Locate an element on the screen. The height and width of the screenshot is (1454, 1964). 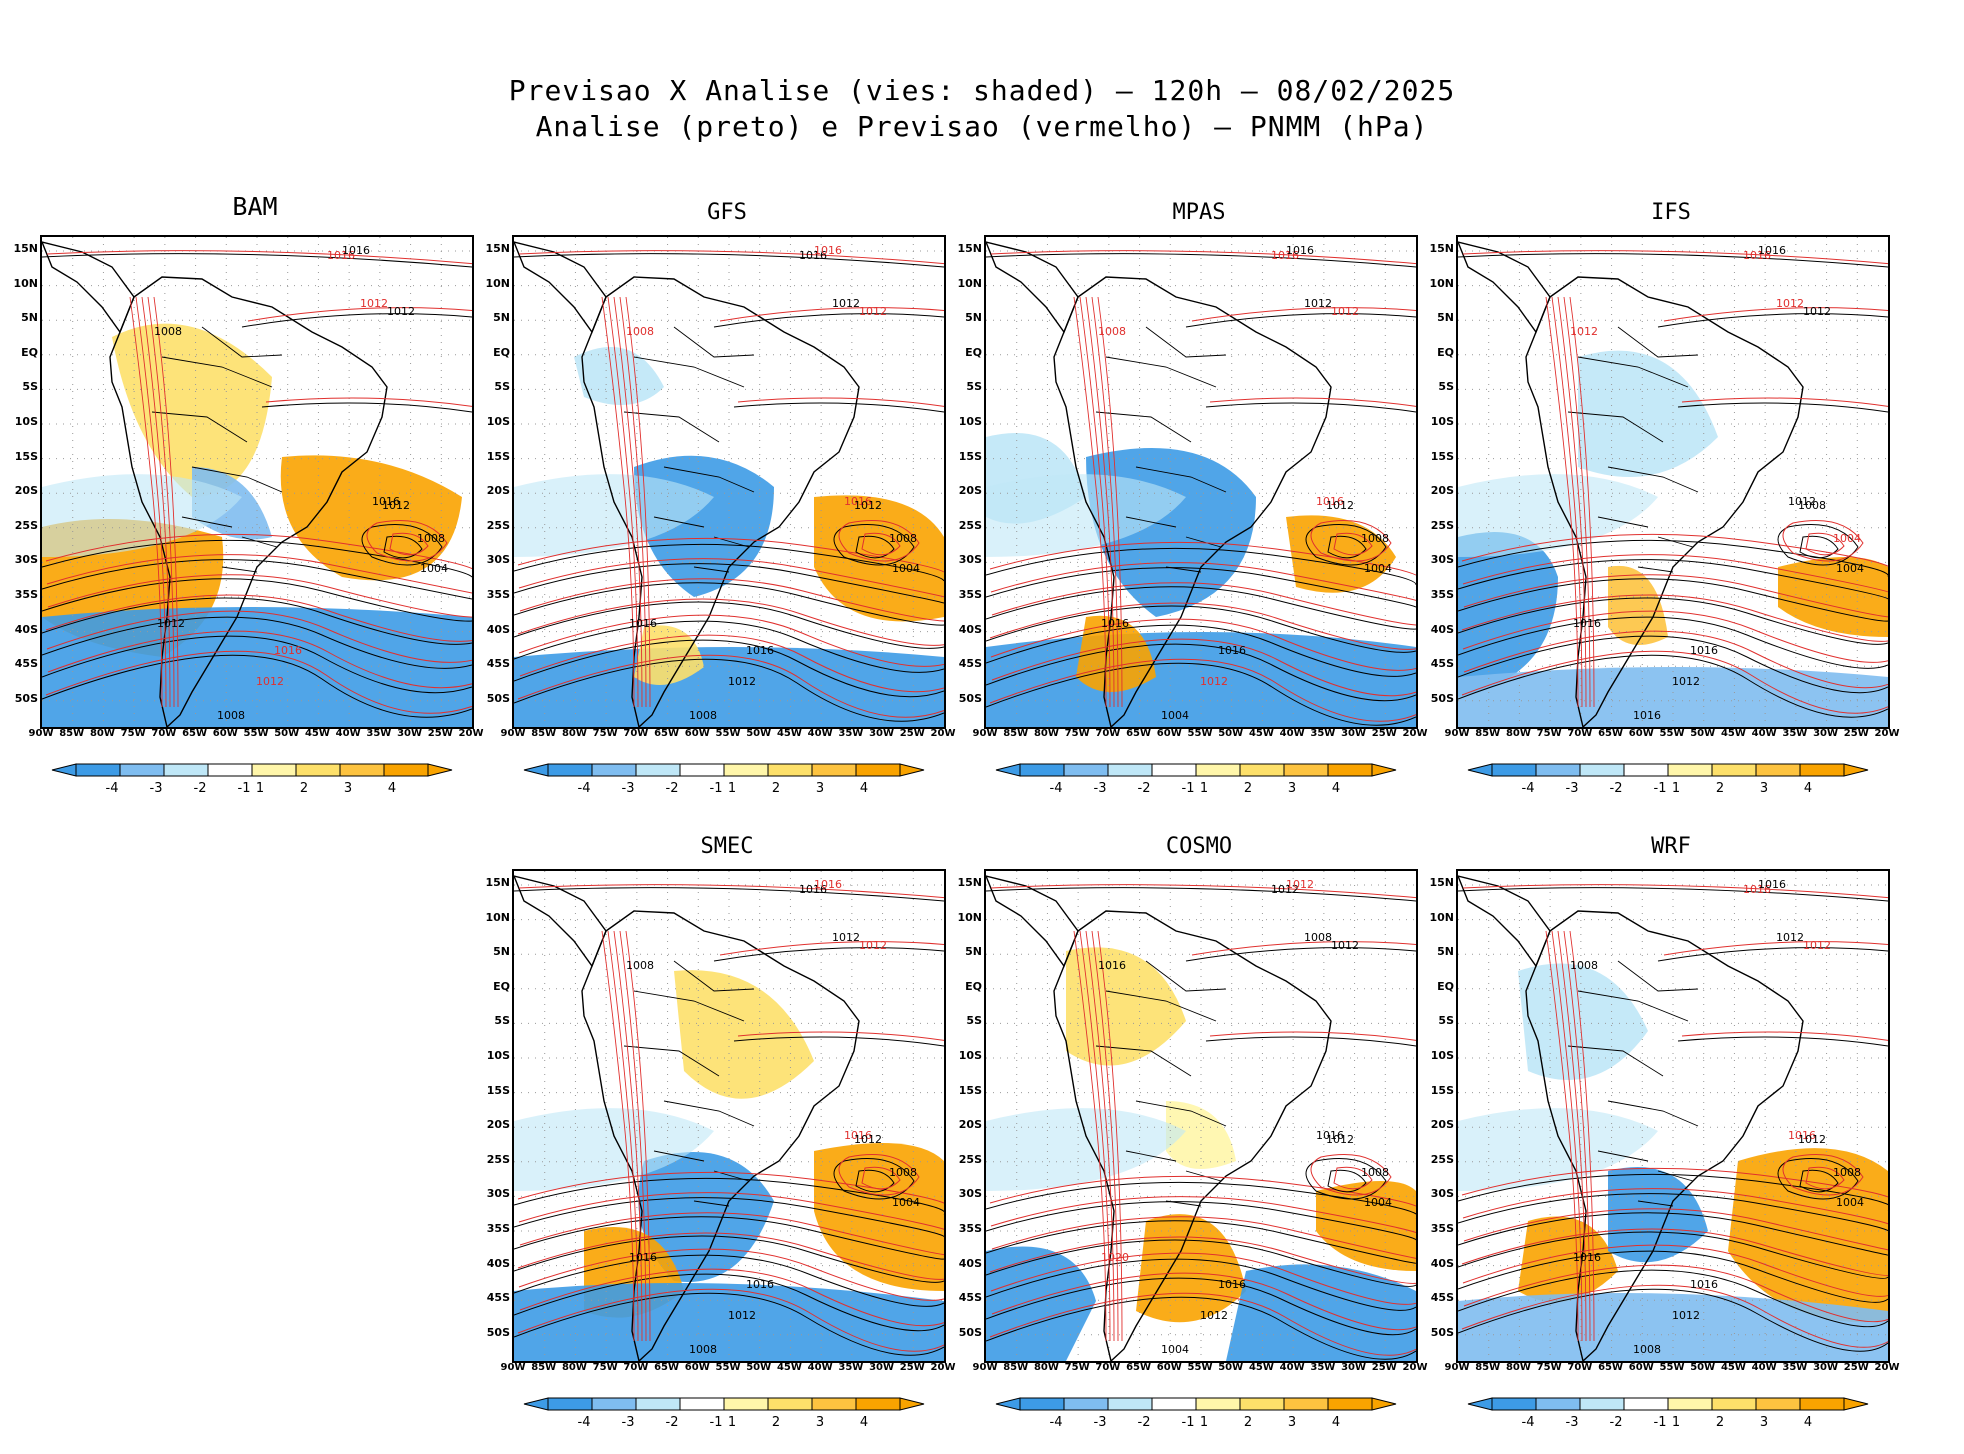
lon-tick-label: 45W is located at coordinates (317, 733).